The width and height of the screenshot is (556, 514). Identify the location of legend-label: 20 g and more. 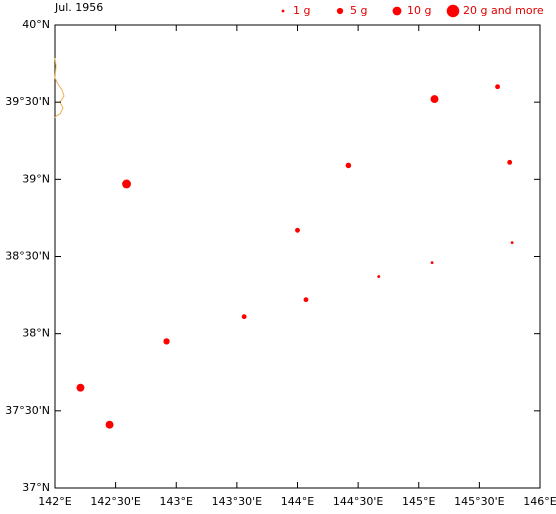
(503, 10).